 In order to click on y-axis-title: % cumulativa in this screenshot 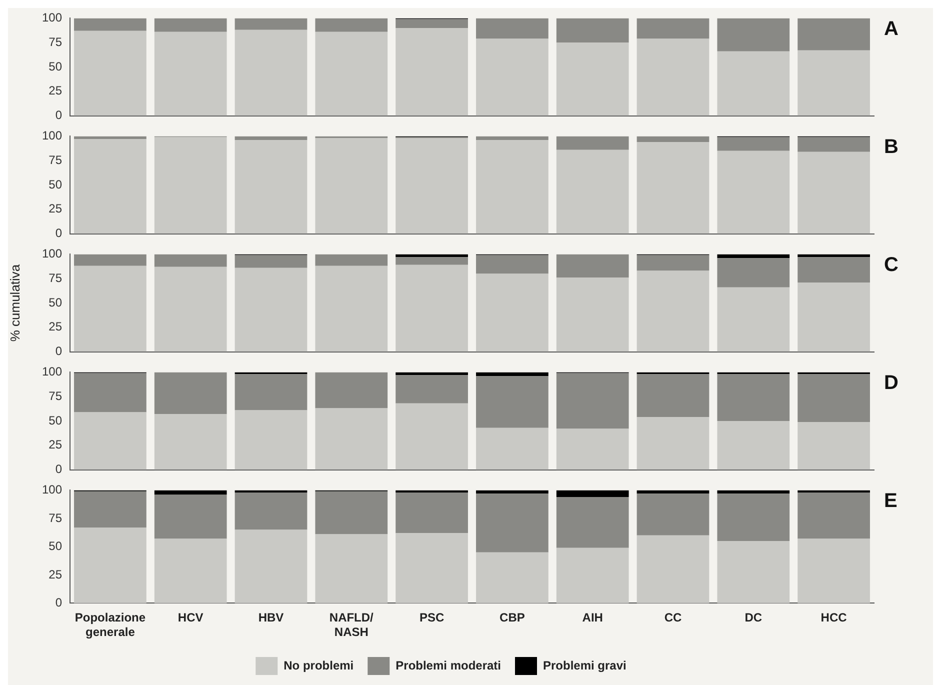, I will do `click(14, 303)`.